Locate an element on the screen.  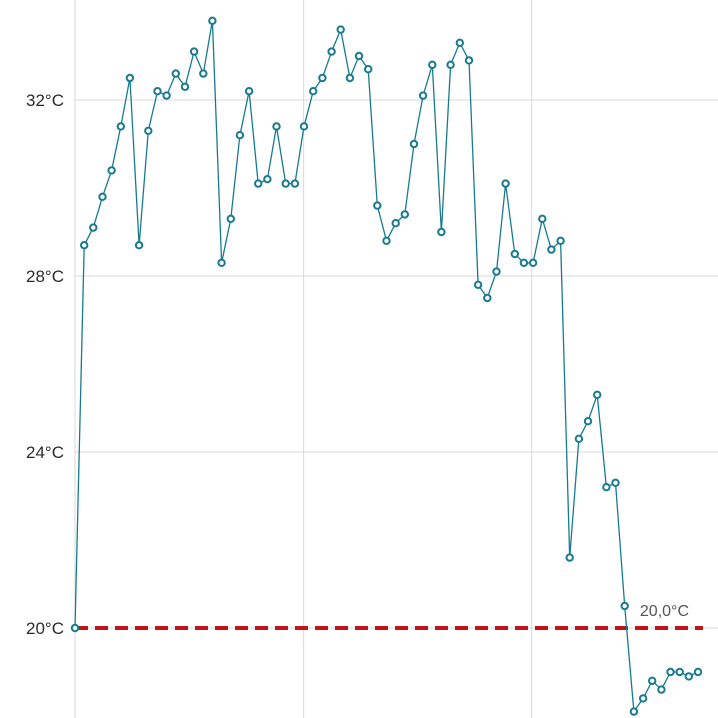
y-tick-label: 32°C is located at coordinates (45, 100).